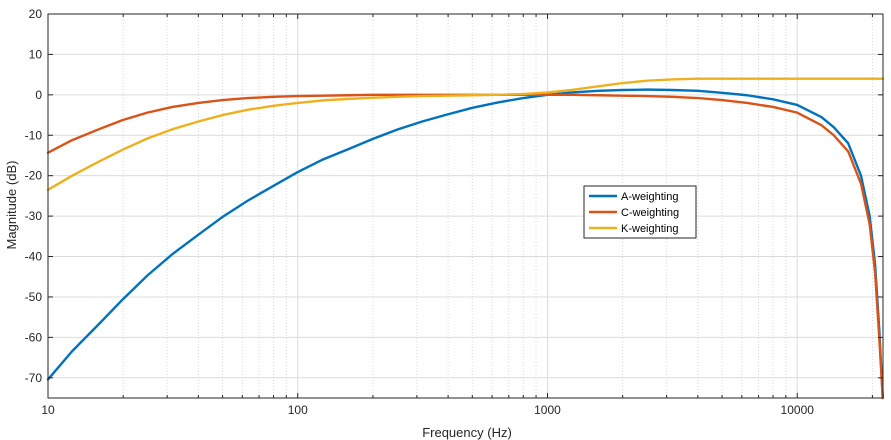 This screenshot has height=440, width=891. What do you see at coordinates (34, 378) in the screenshot?
I see `y-tick-label: -70` at bounding box center [34, 378].